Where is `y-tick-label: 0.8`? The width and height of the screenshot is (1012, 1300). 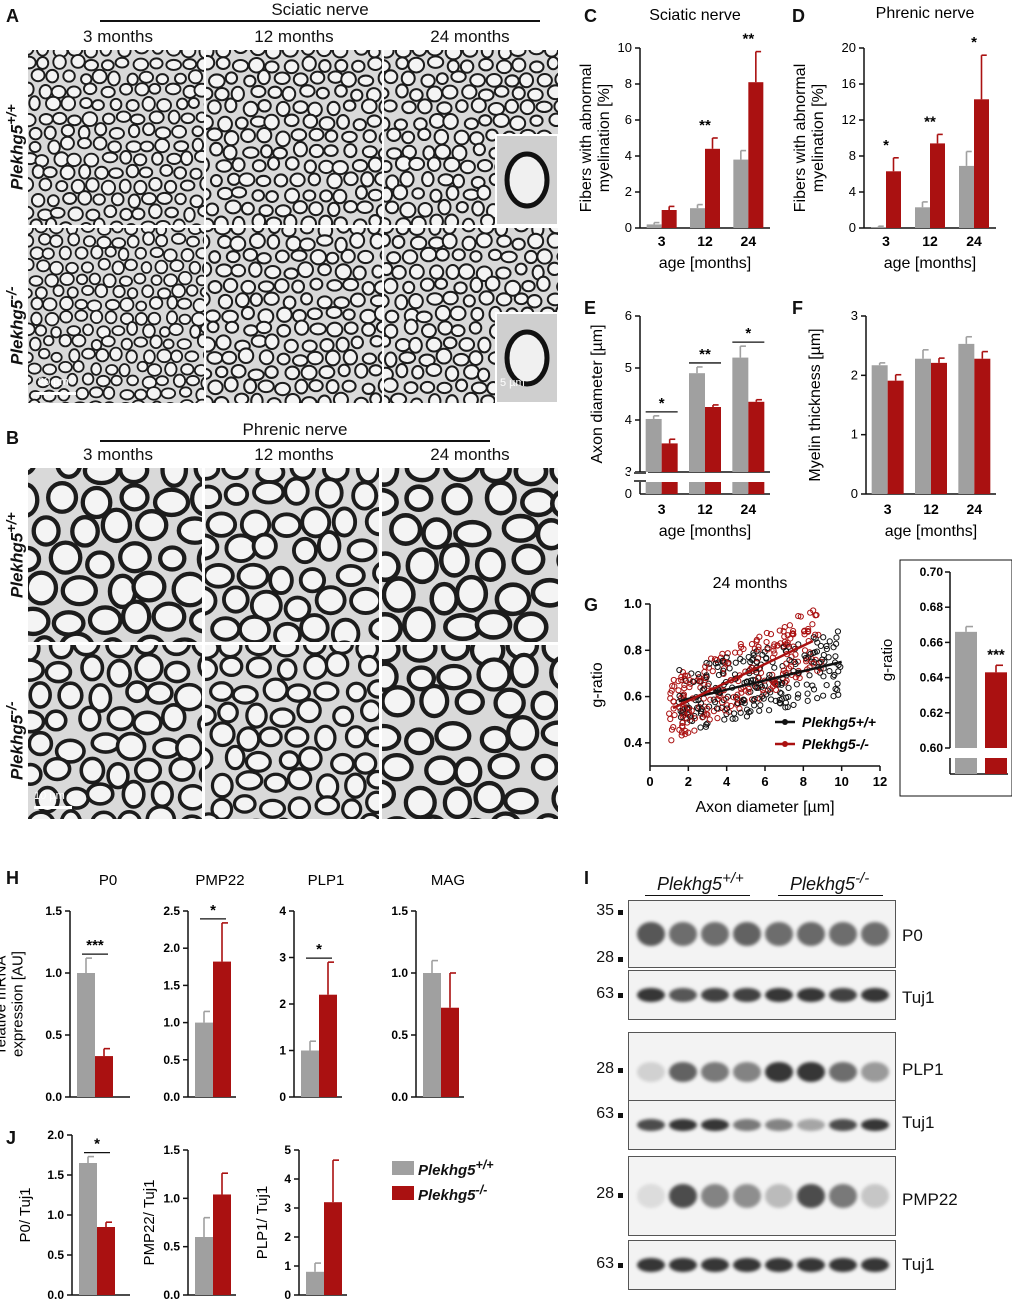
y-tick-label: 0.8 is located at coordinates (633, 649).